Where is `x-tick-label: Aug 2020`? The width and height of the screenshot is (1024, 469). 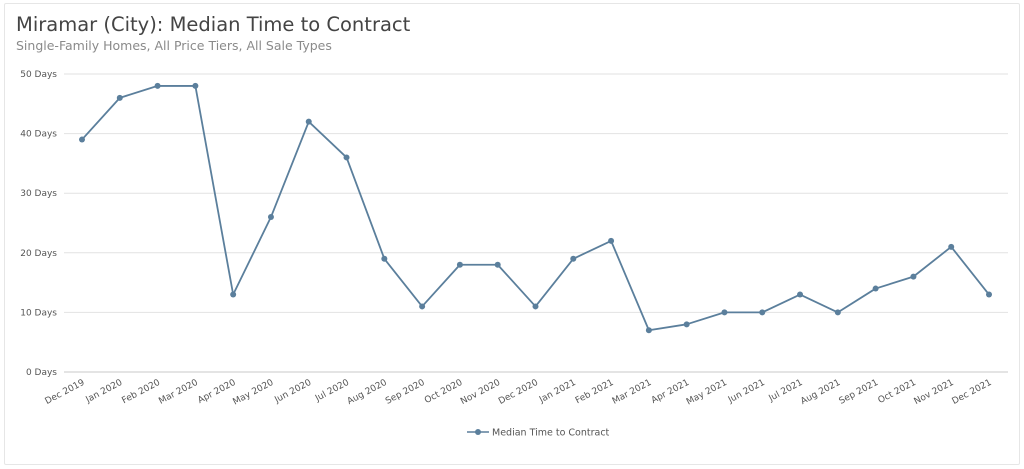 x-tick-label: Aug 2020 is located at coordinates (367, 392).